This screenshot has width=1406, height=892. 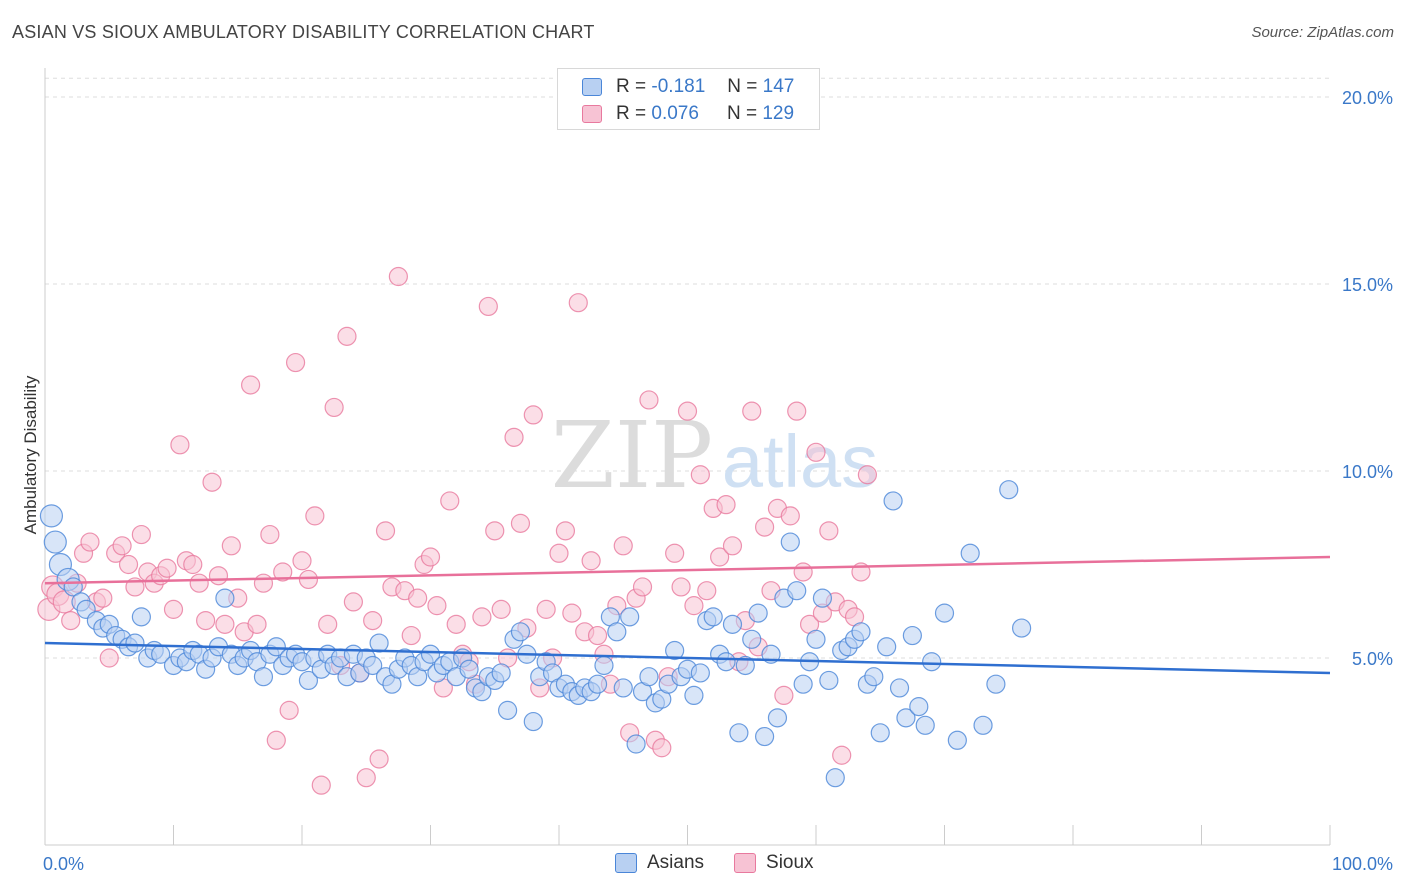 I want to click on x-tick-label-max: 100.0%, so click(x=1362, y=864).